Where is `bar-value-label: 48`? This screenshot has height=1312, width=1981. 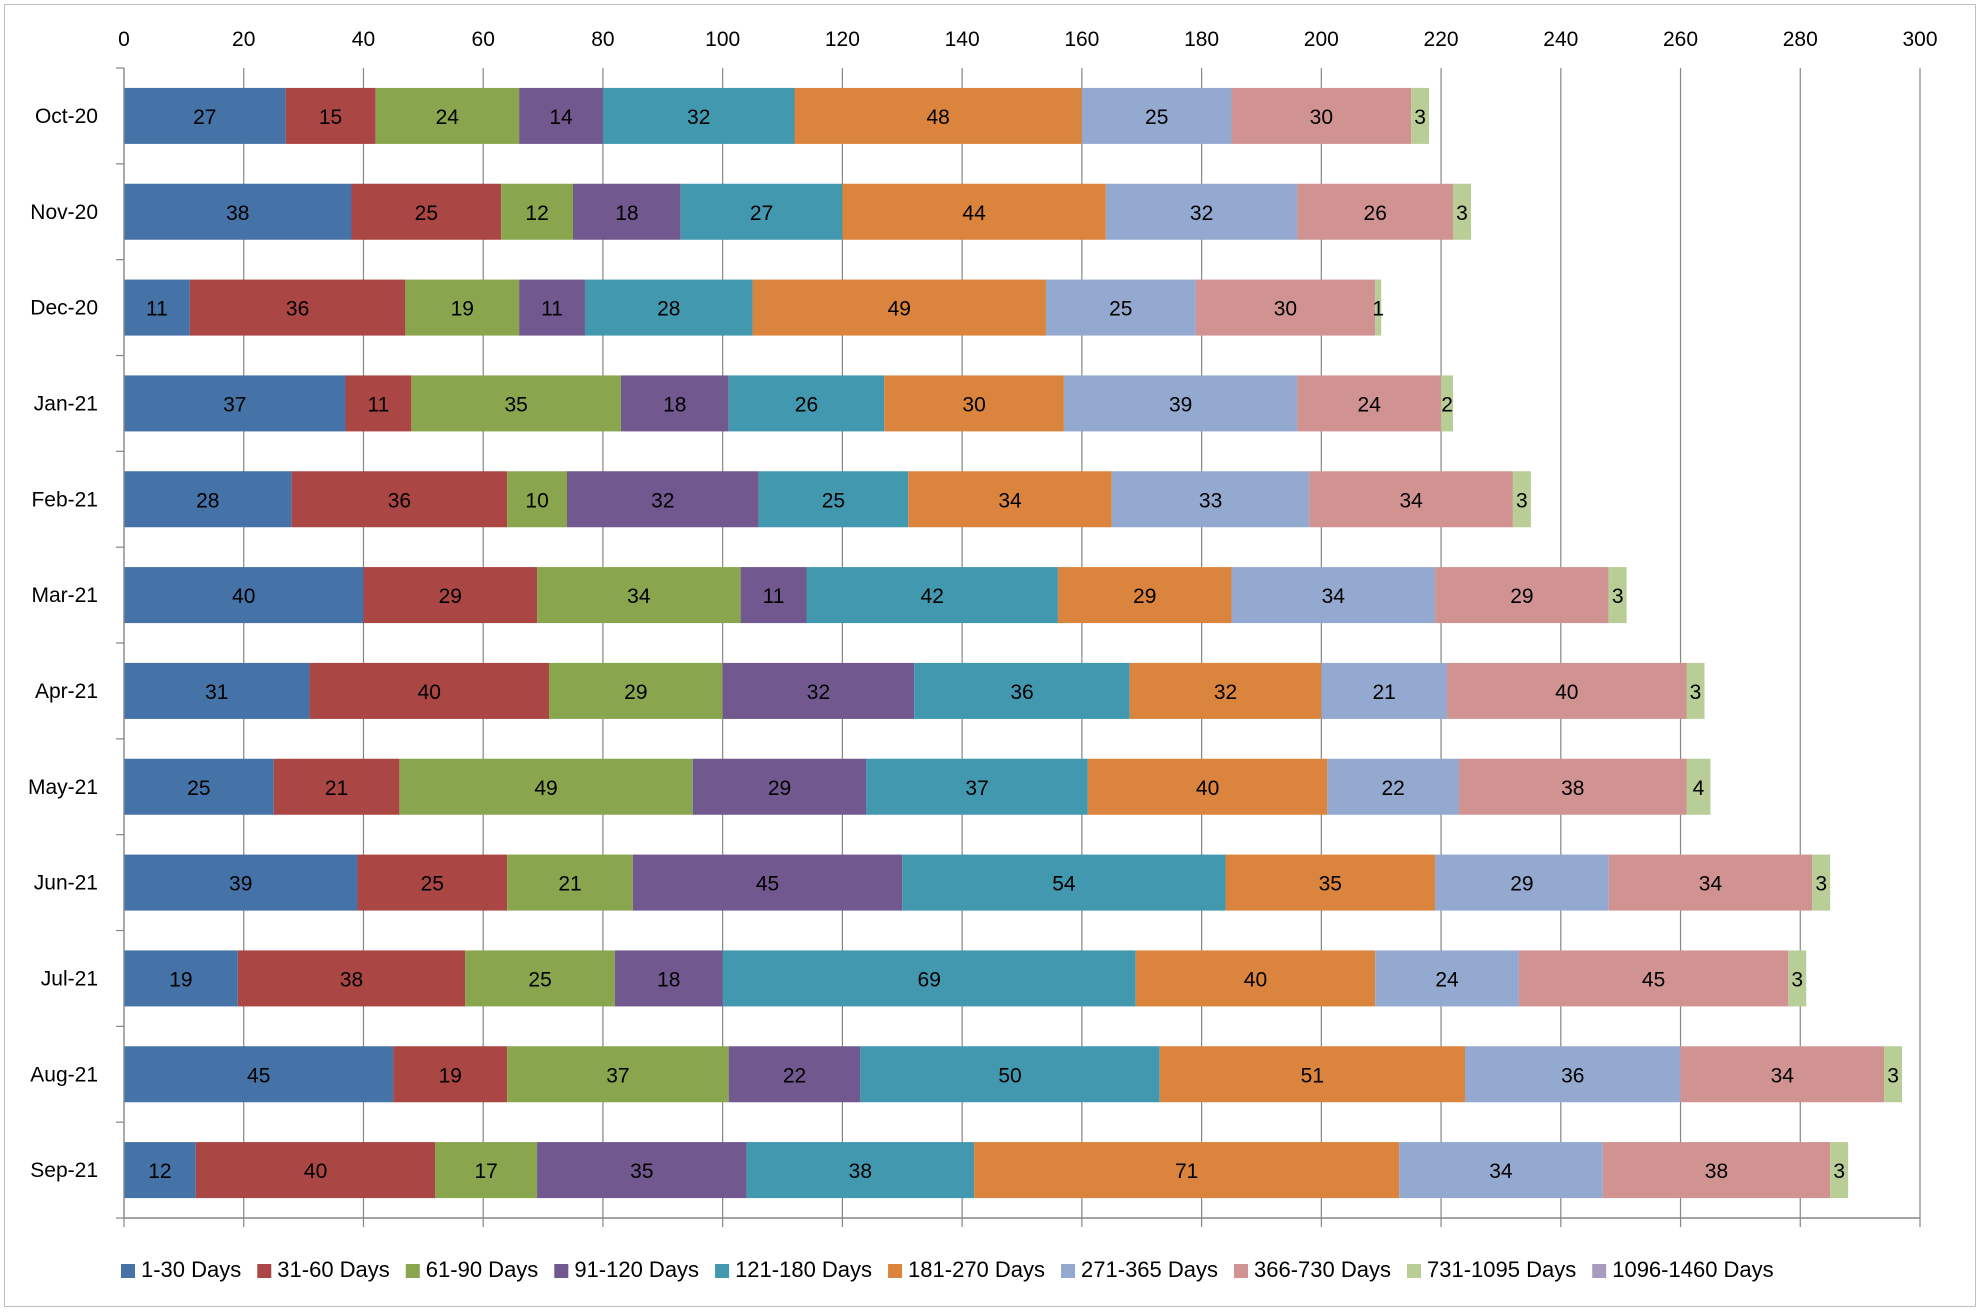 bar-value-label: 48 is located at coordinates (938, 117).